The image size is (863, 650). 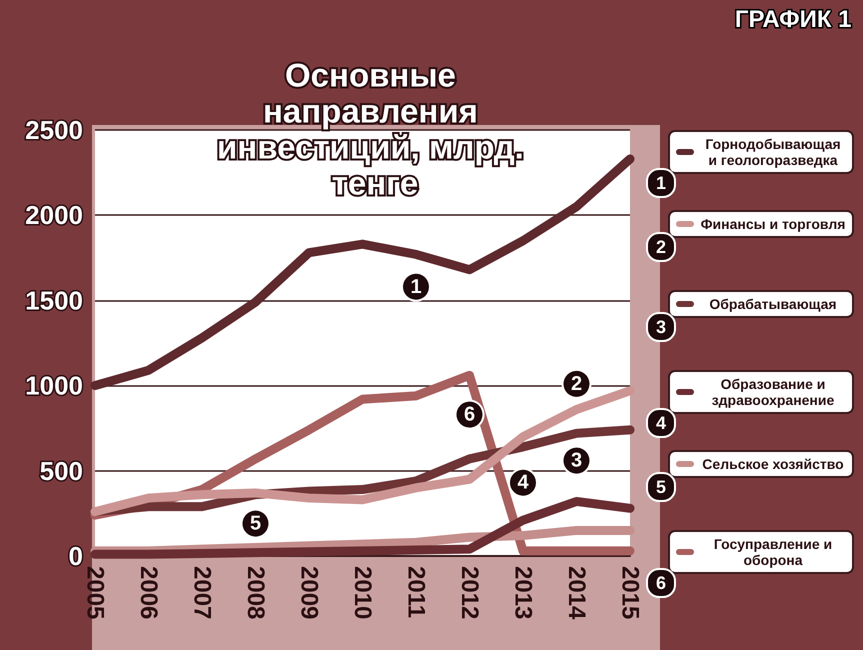 I want to click on text: 6, so click(x=661, y=583).